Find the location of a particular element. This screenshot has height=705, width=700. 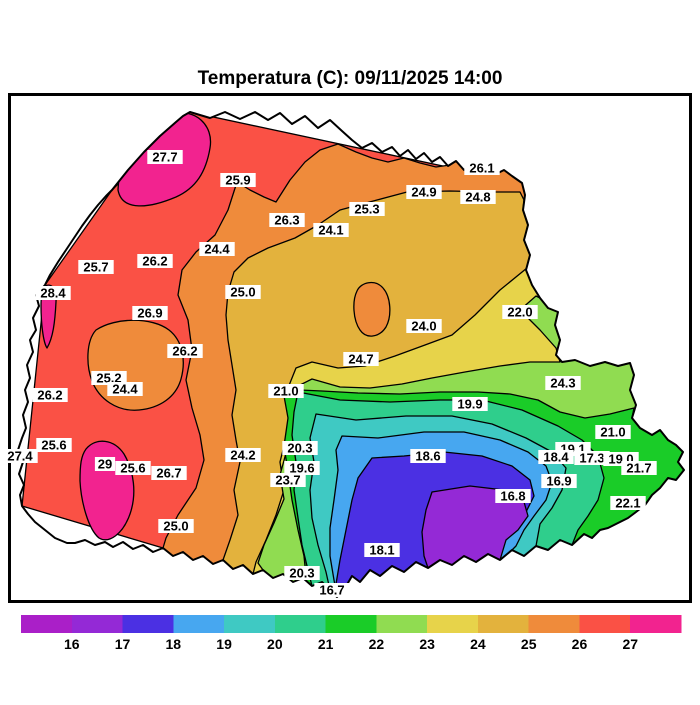

contour-value-label: 18.6 is located at coordinates (428, 456).